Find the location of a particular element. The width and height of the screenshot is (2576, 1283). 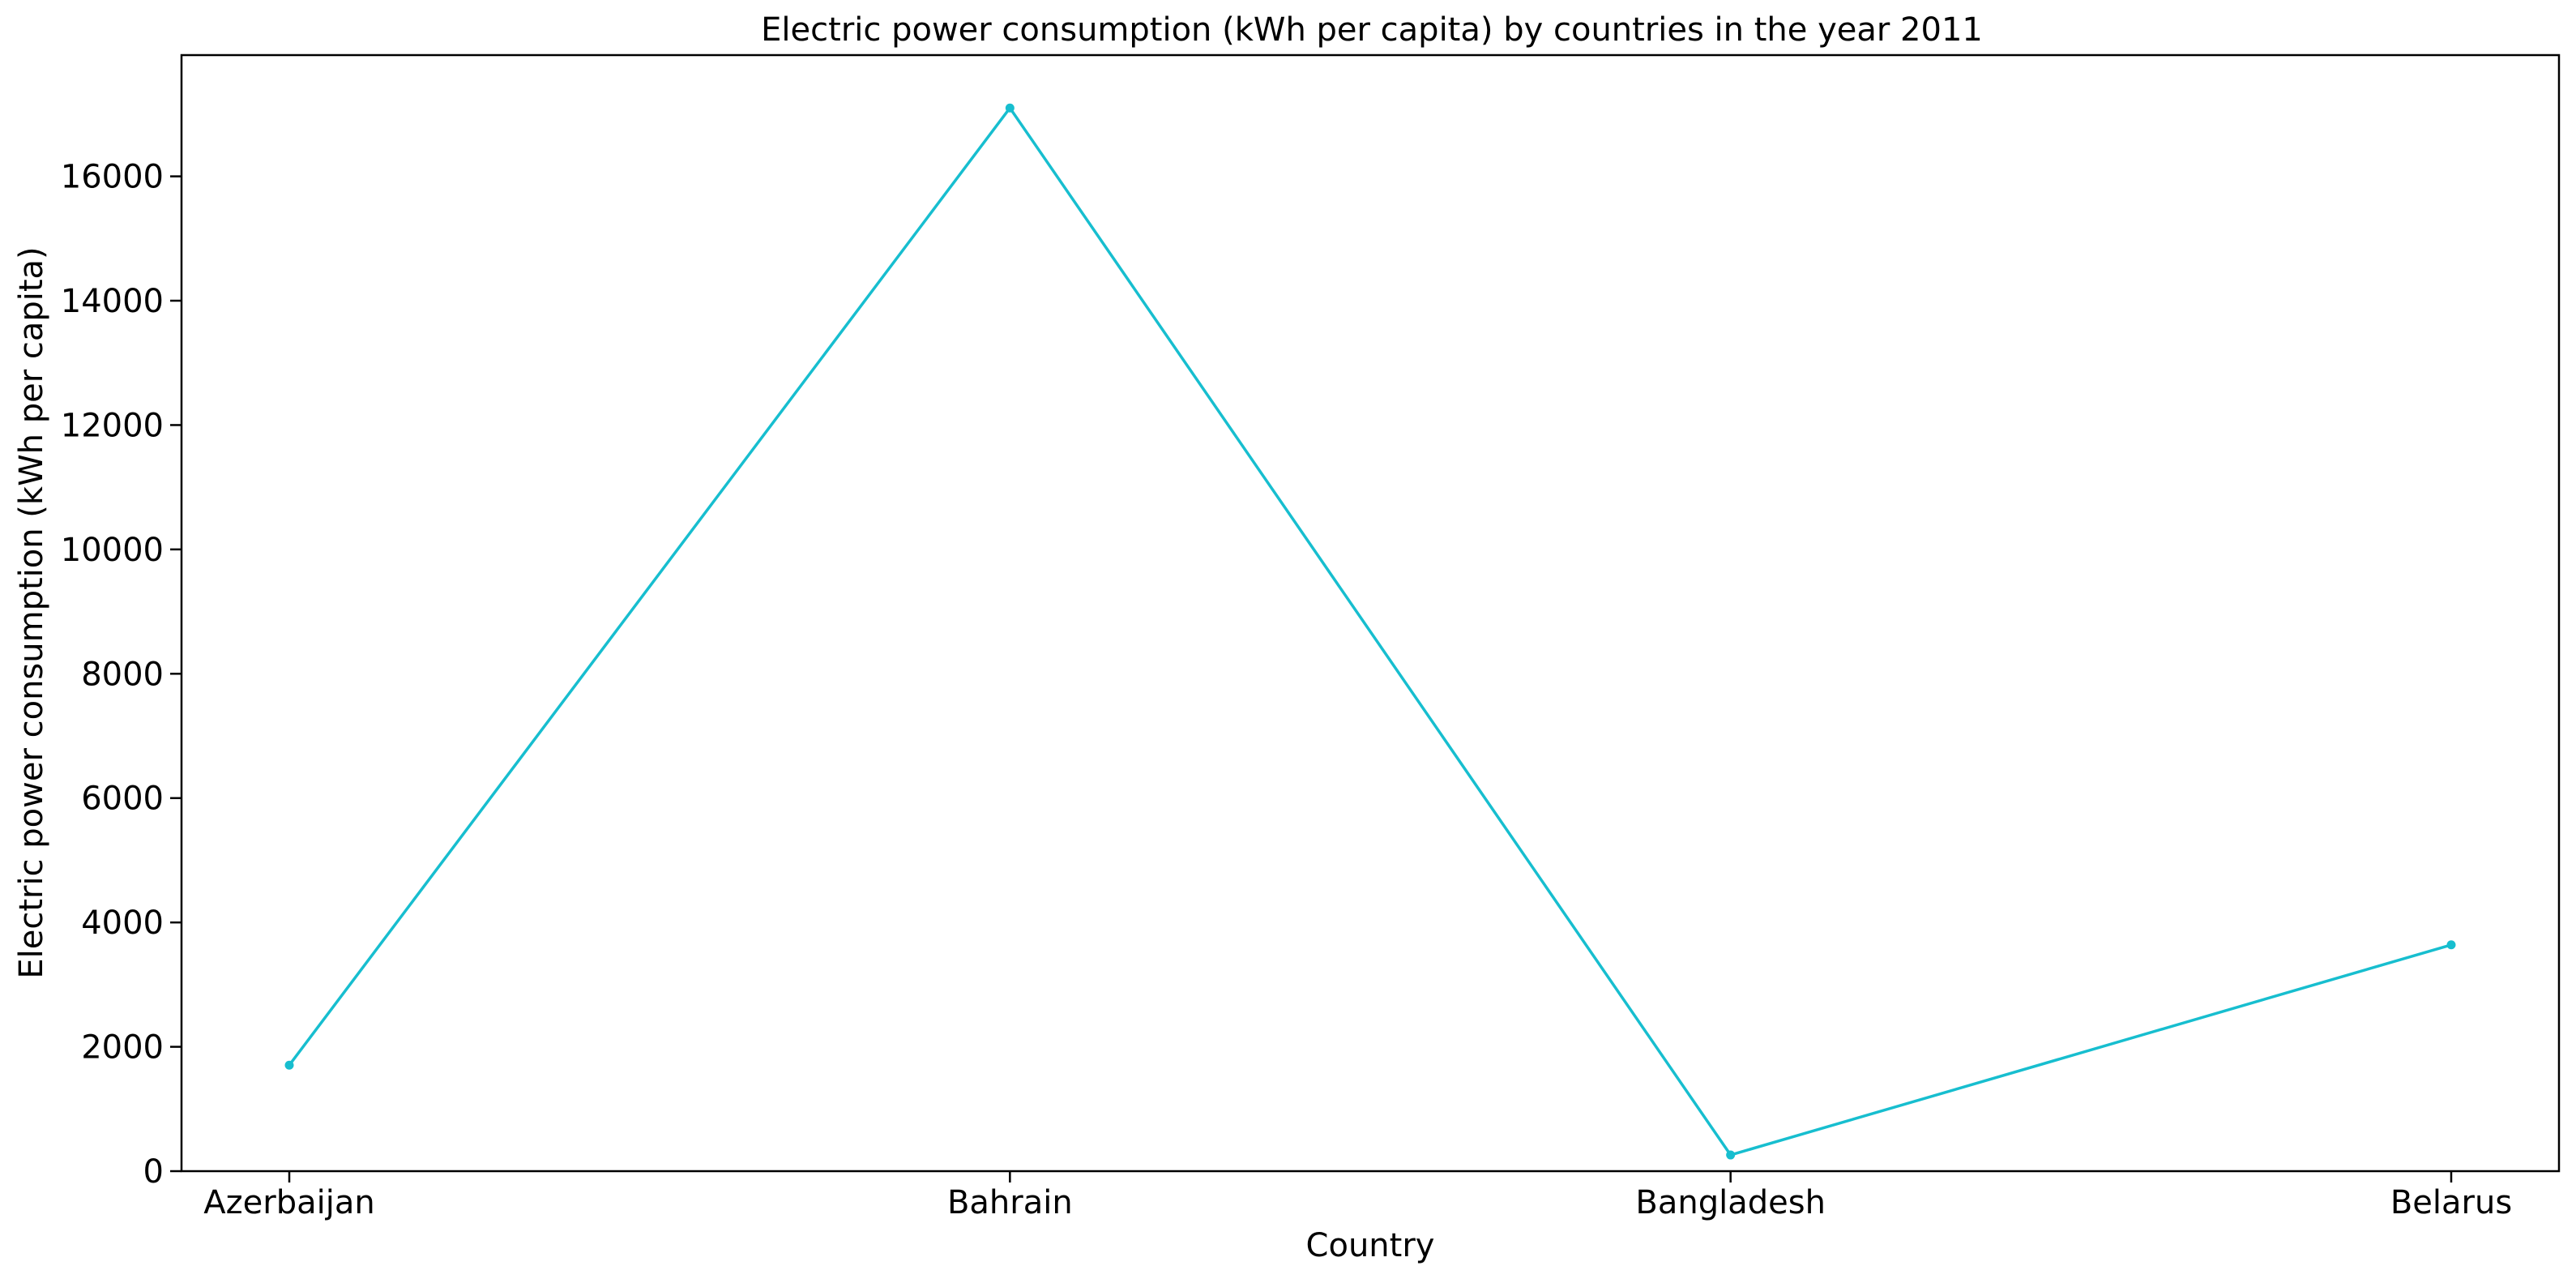

x-tick-label: Bahrain is located at coordinates (1010, 1202).